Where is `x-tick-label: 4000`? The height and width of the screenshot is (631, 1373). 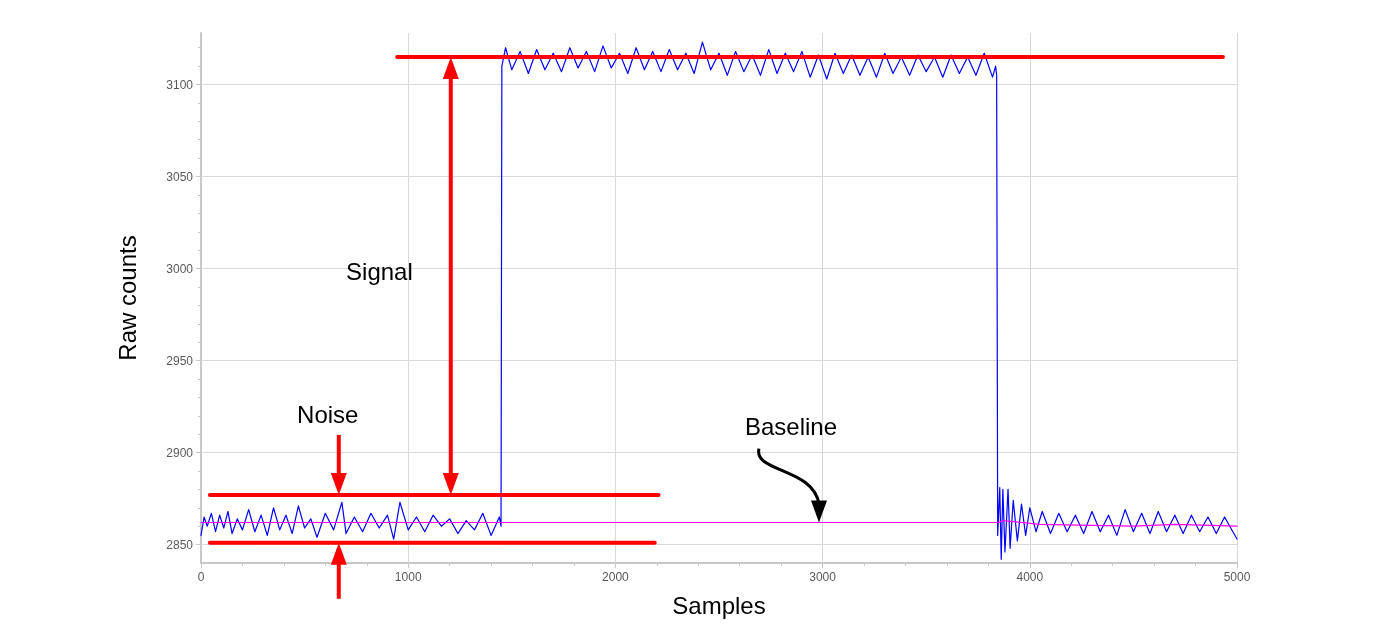
x-tick-label: 4000 is located at coordinates (1030, 577).